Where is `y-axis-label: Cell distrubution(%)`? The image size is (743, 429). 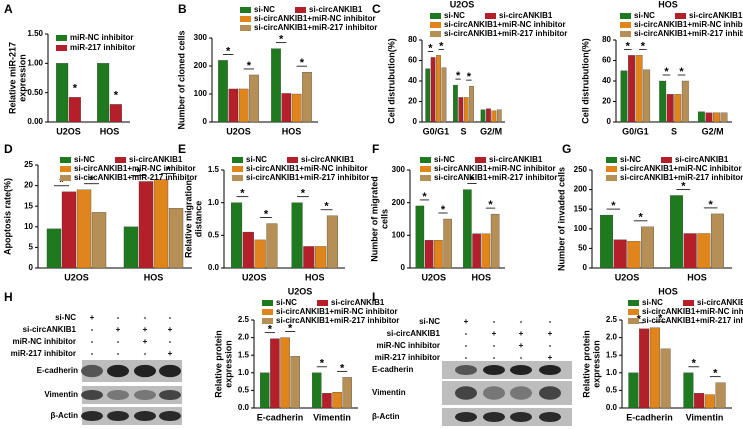 y-axis-label: Cell distrubution(%) is located at coordinates (585, 81).